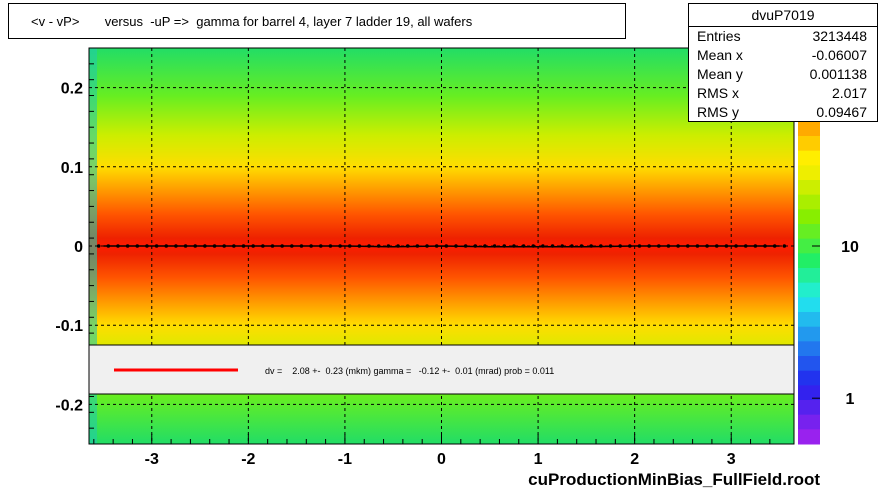 This screenshot has width=883, height=494. What do you see at coordinates (839, 55) in the screenshot?
I see `stats-value: -0.06007` at bounding box center [839, 55].